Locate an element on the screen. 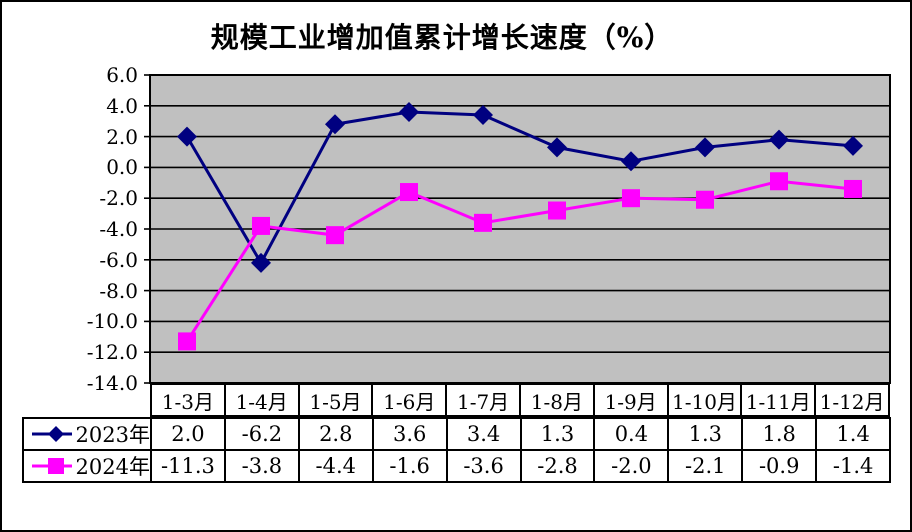  y-axis-label: -4.0 is located at coordinates (118, 229).